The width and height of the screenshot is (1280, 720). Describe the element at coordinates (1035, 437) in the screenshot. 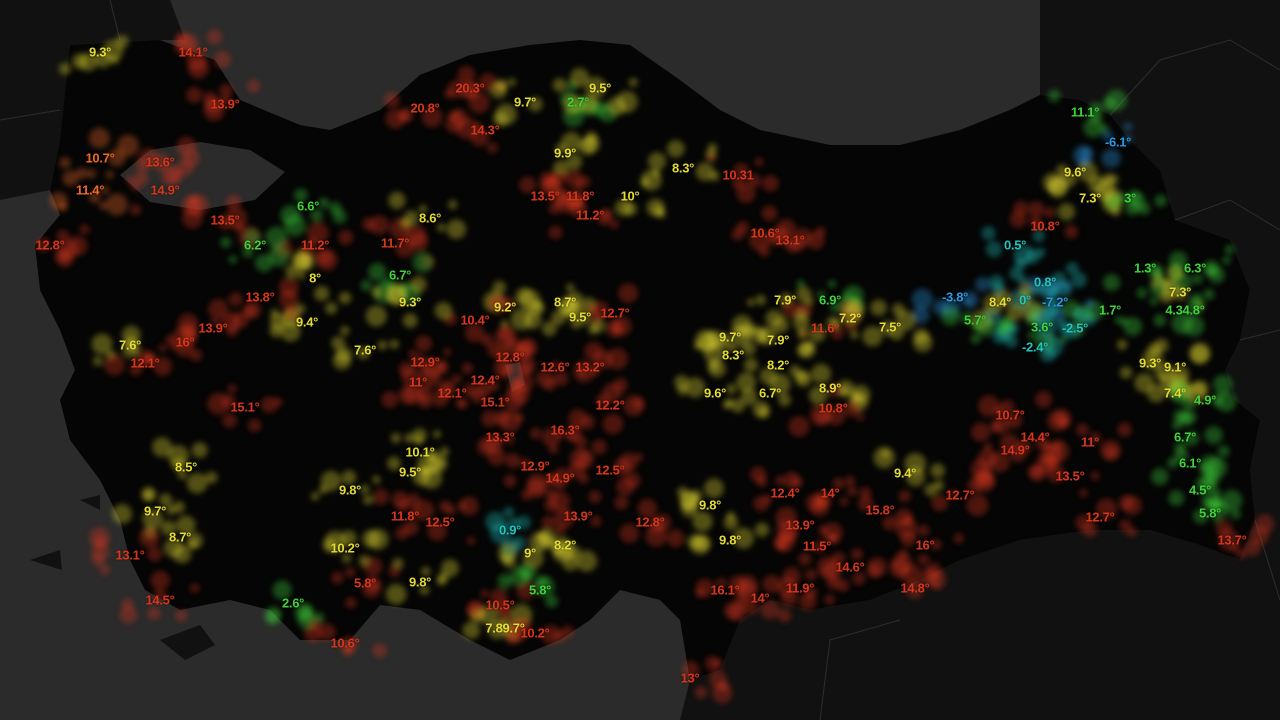

I see `temperature-label: 14.4°` at that location.